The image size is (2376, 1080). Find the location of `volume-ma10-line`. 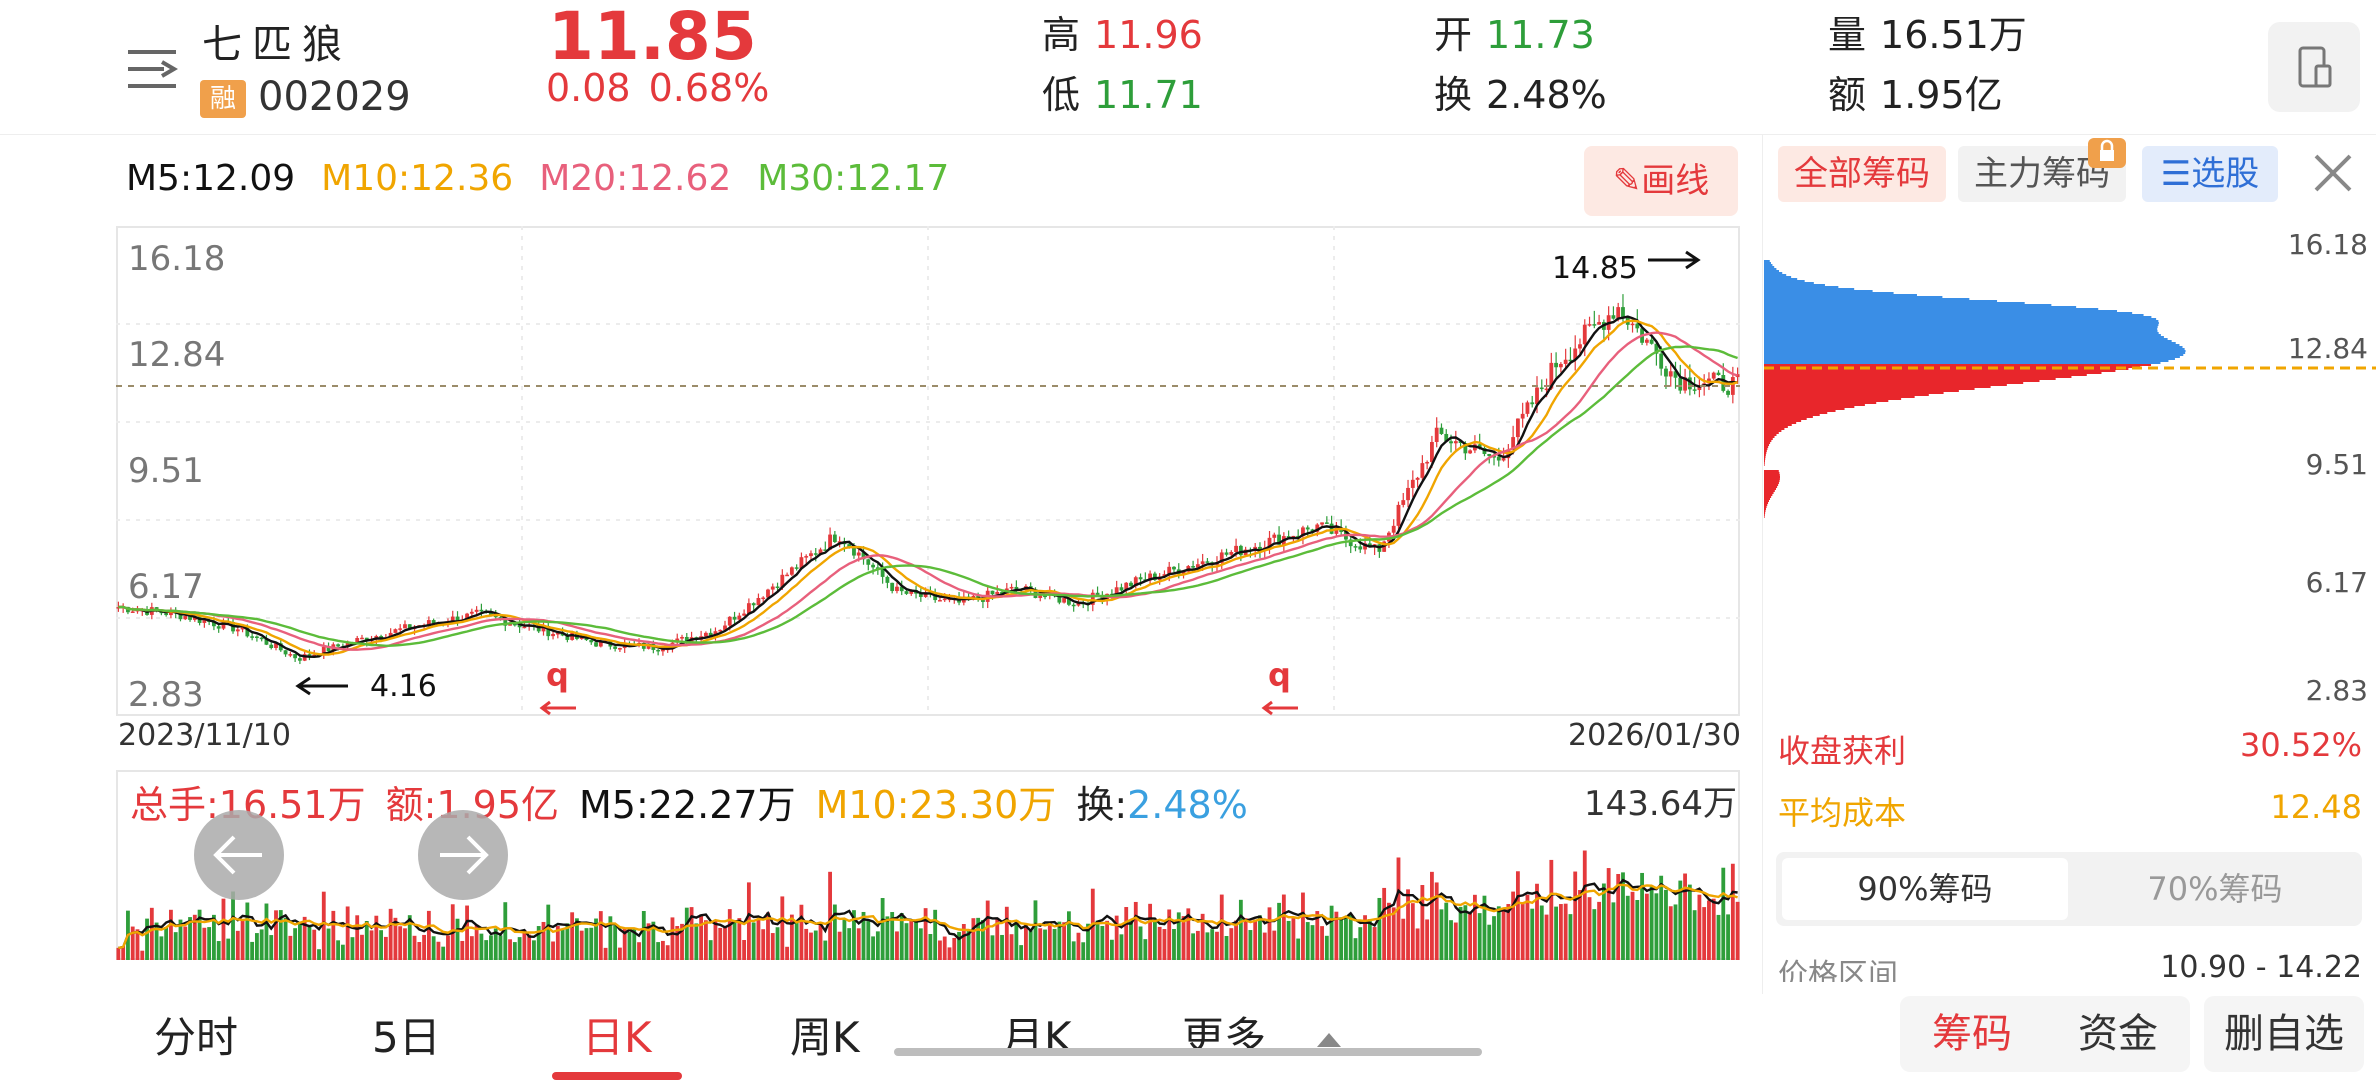

volume-ma10-line is located at coordinates (928, 916).